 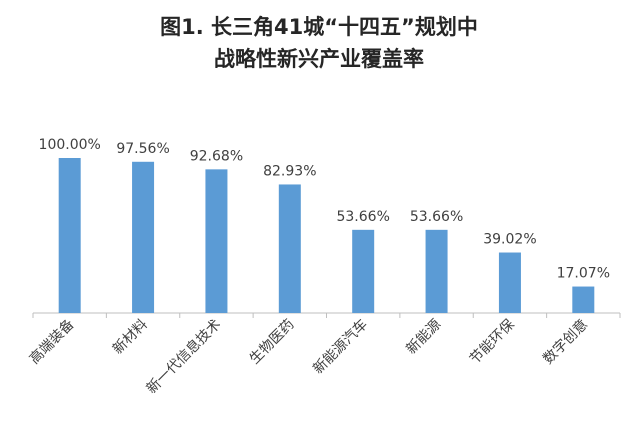 What do you see at coordinates (566, 342) in the screenshot?
I see `x-tick-label: 数字创意` at bounding box center [566, 342].